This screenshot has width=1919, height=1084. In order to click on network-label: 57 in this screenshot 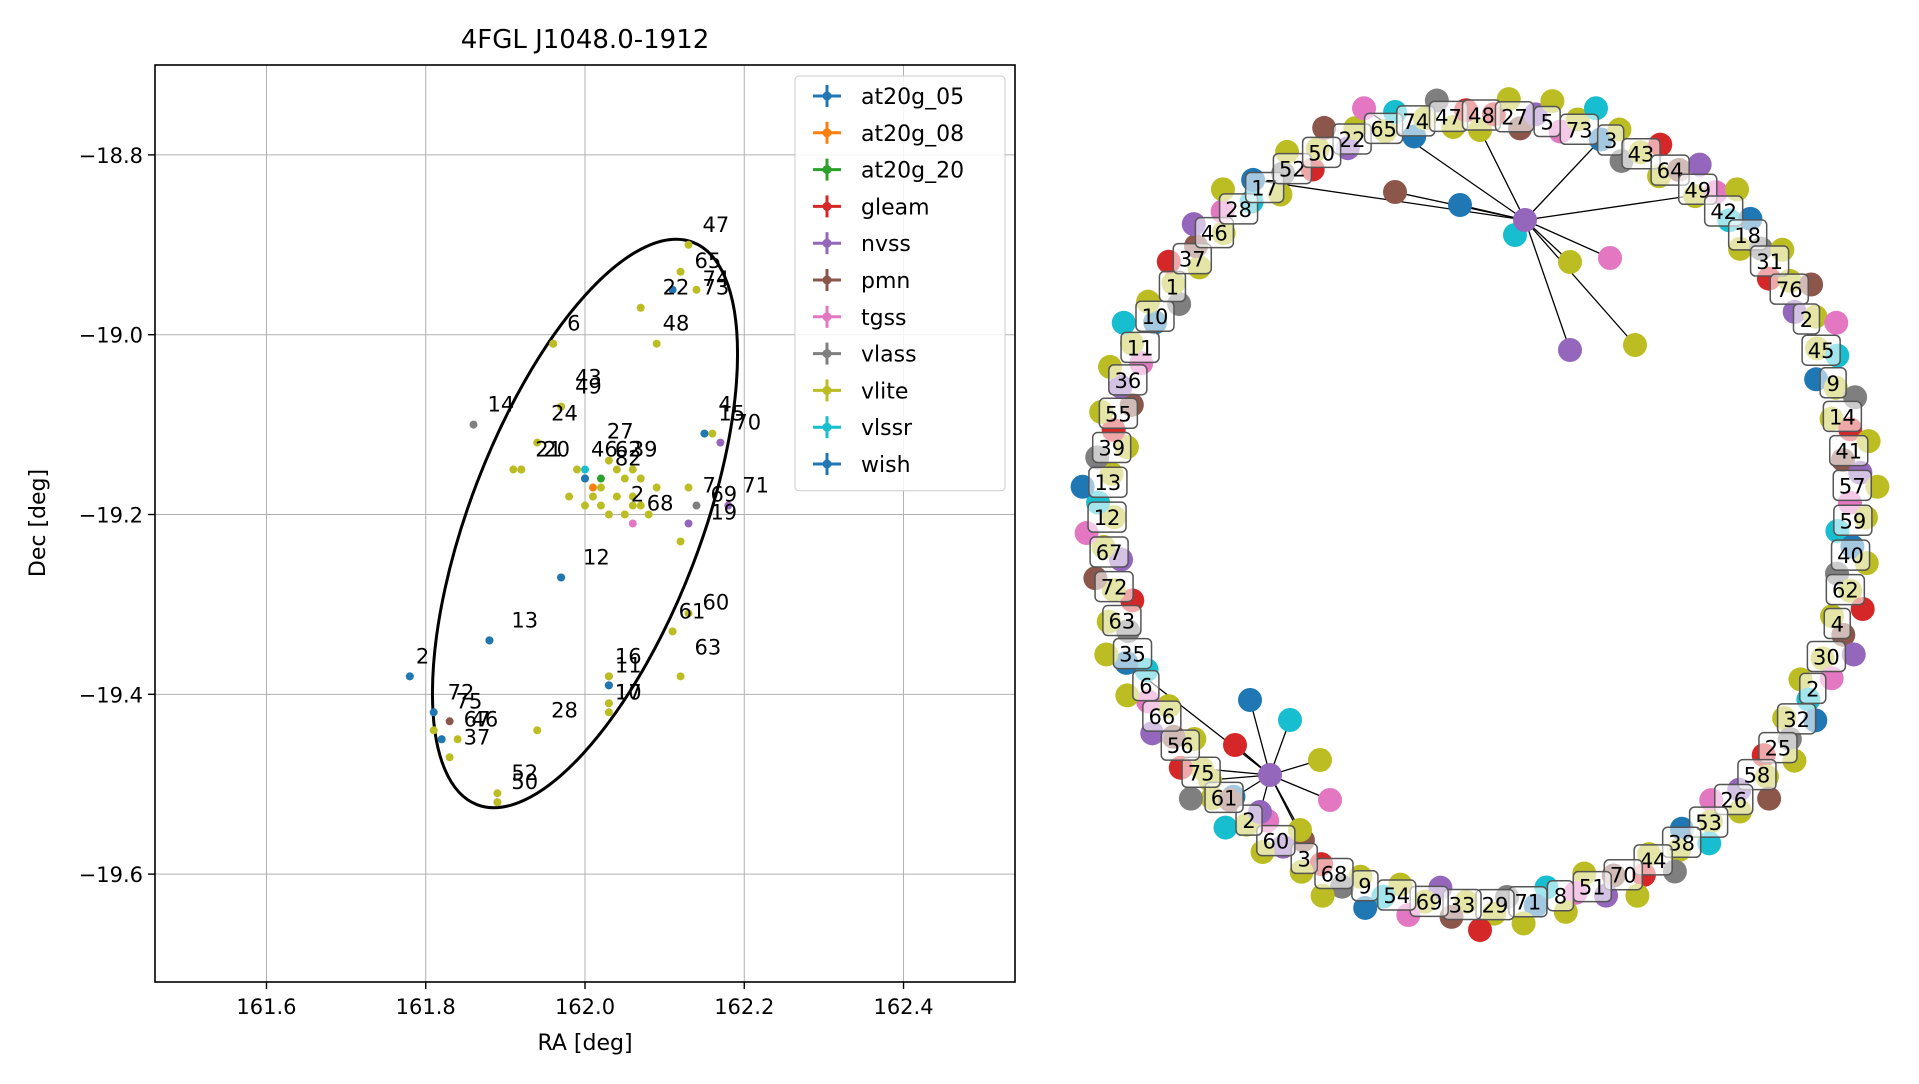, I will do `click(1852, 485)`.